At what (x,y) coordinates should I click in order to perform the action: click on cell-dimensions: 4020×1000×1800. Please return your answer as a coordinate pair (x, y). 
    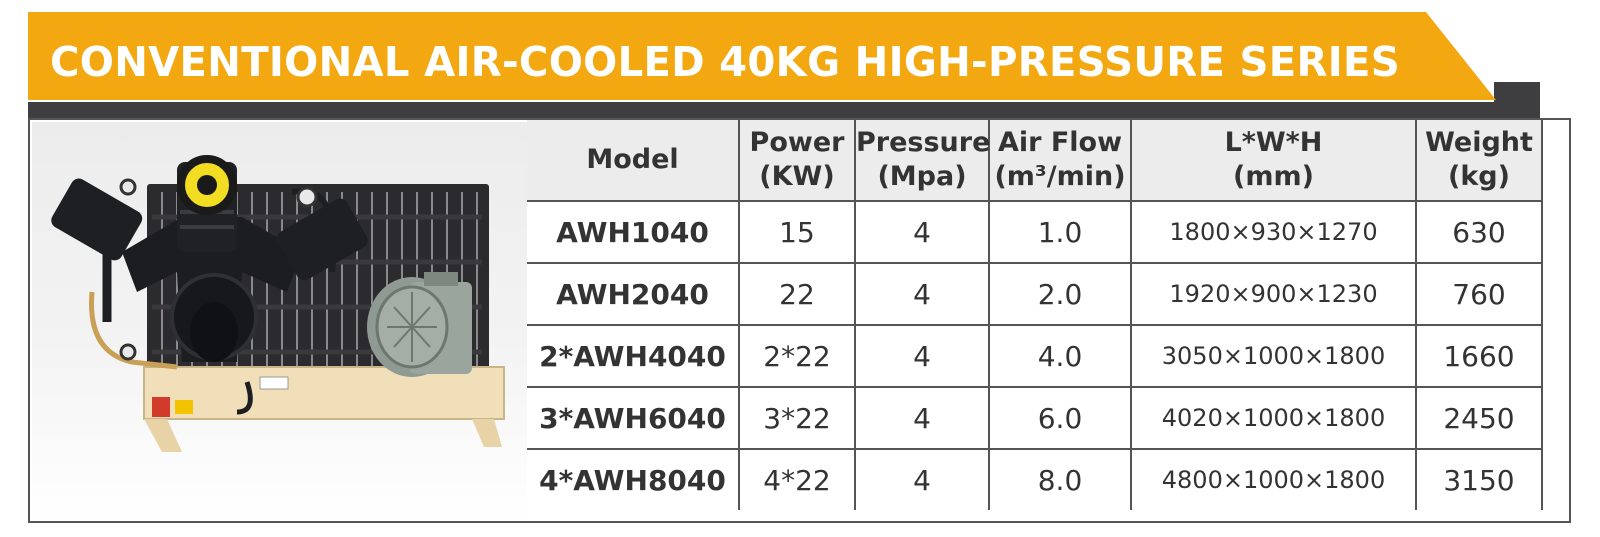
    Looking at the image, I should click on (1273, 418).